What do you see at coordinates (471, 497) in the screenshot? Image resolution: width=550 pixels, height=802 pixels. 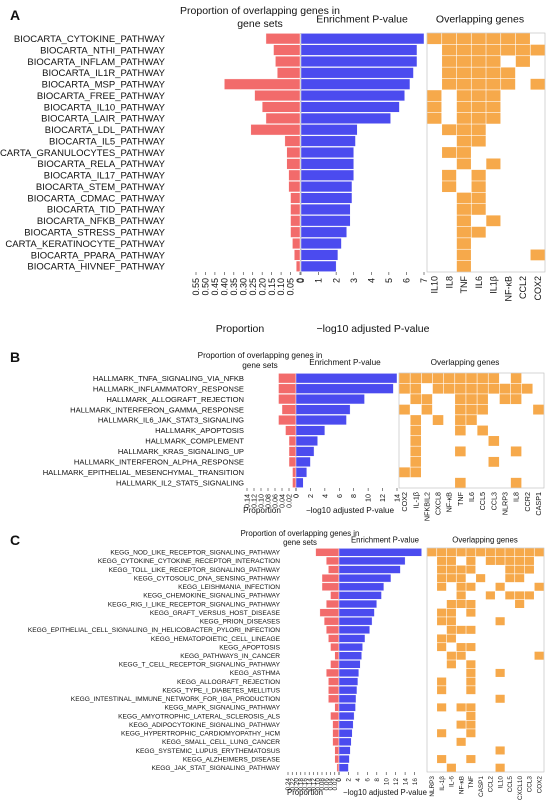 I see `gene-label: IL6` at bounding box center [471, 497].